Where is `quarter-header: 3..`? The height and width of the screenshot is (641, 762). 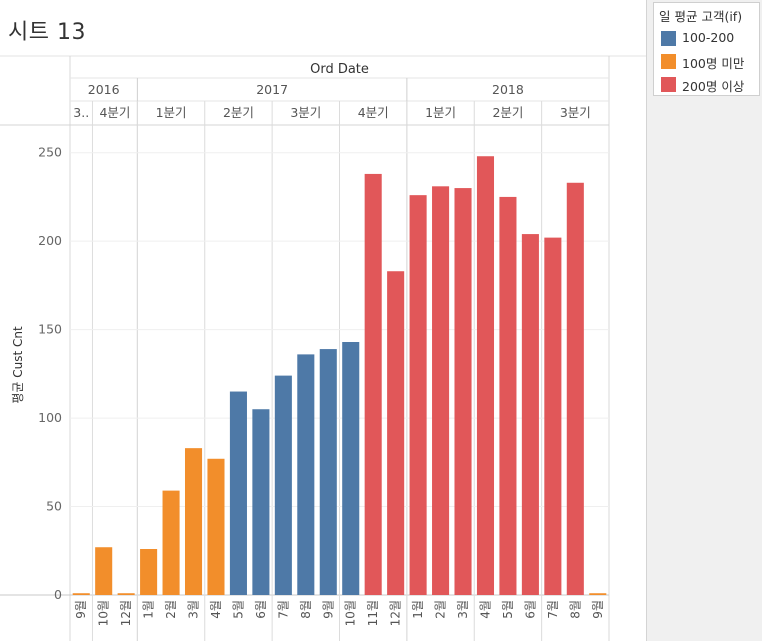 quarter-header: 3.. is located at coordinates (81, 112).